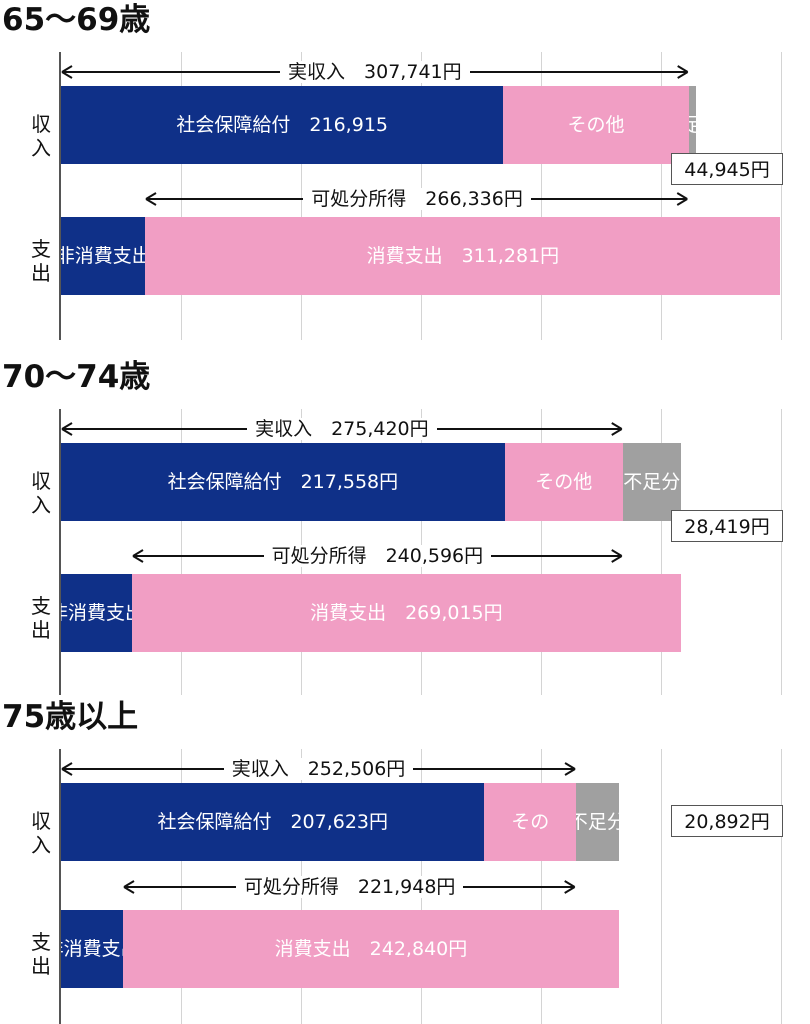 The image size is (810, 1024). What do you see at coordinates (282, 125) in the screenshot?
I see `income-bar-1: 社会保障給付 216,915` at bounding box center [282, 125].